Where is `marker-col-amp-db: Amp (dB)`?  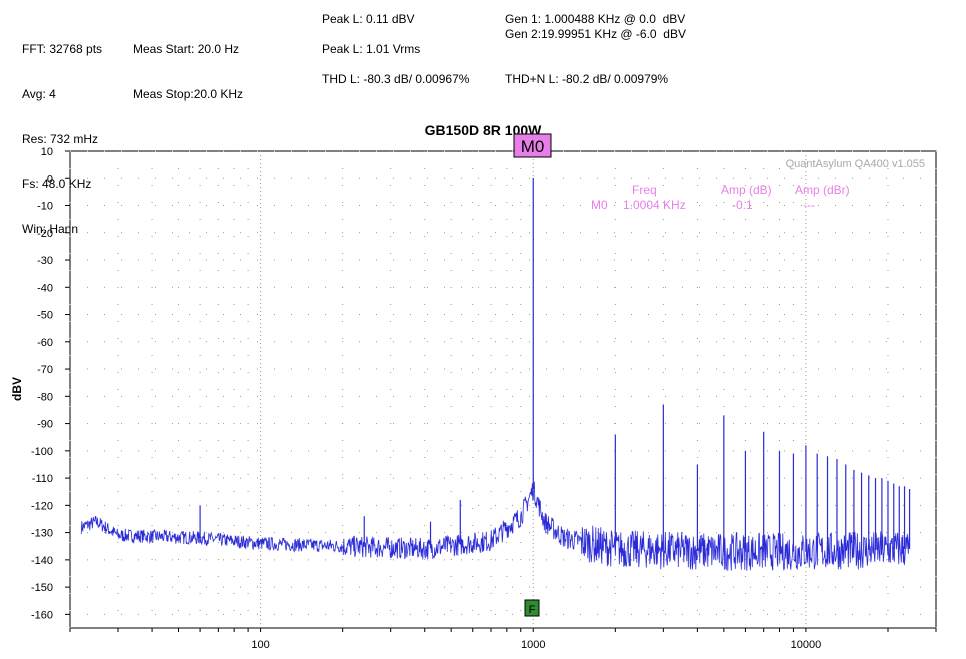 marker-col-amp-db: Amp (dB) is located at coordinates (746, 190).